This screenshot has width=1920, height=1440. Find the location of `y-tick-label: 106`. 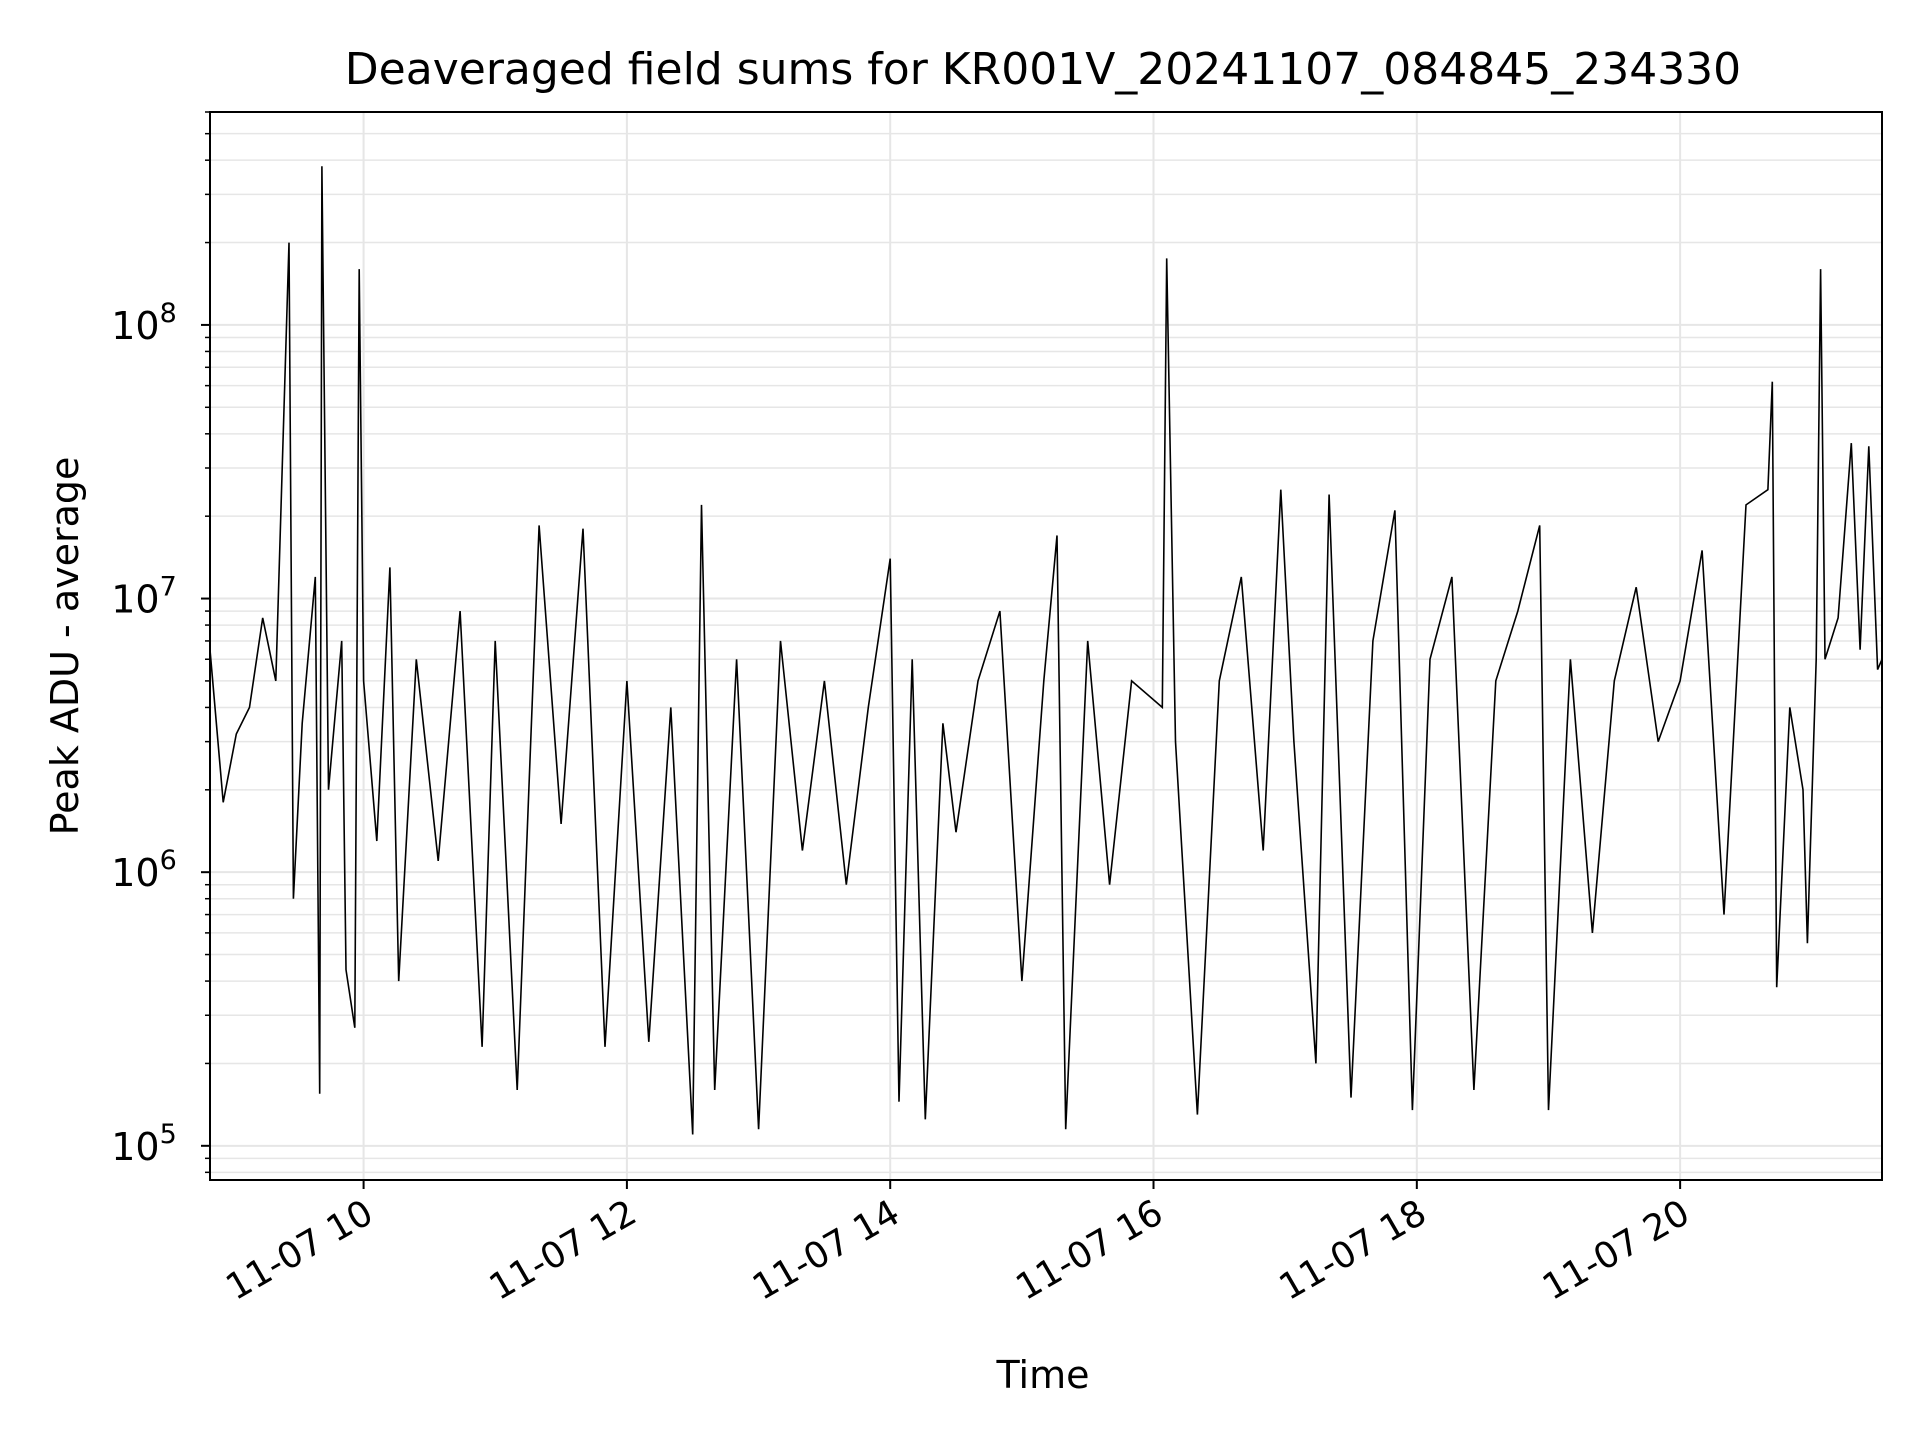

y-tick-label: 106 is located at coordinates (144, 870).